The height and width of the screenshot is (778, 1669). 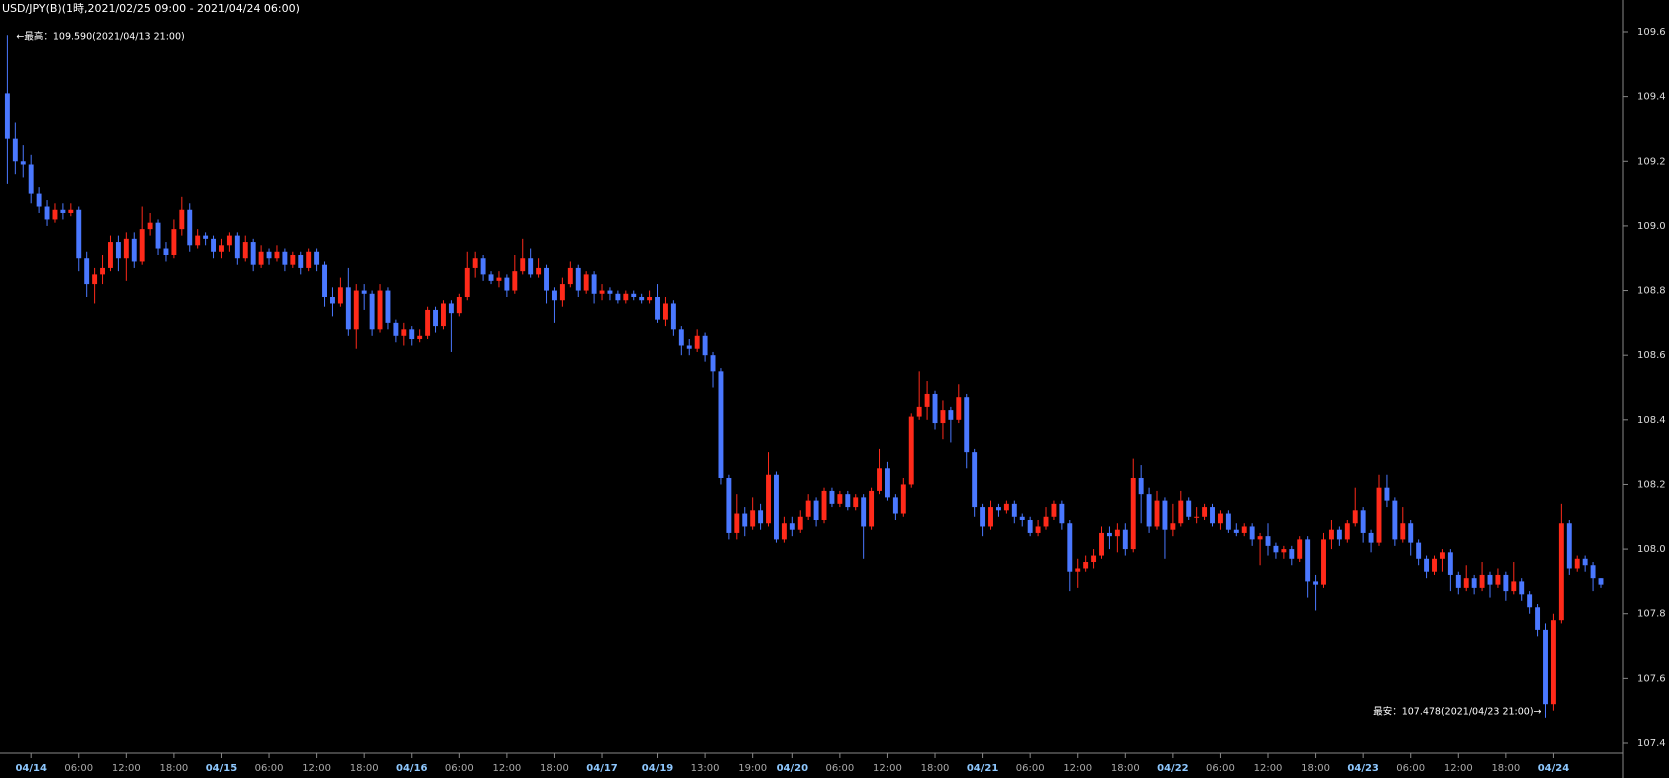 I want to click on high-annotation: ←最高：109.590(2021/04/13 21:00), so click(x=100, y=37).